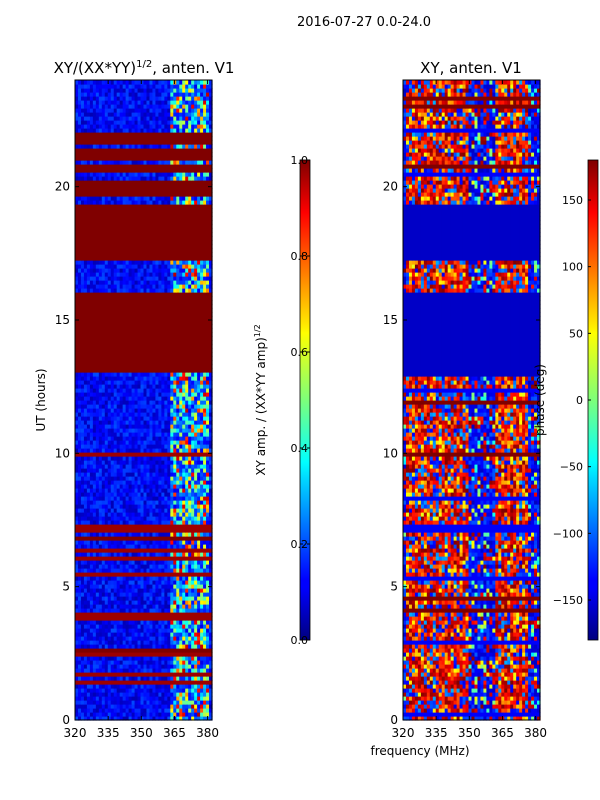 The image size is (600, 800). Describe the element at coordinates (144, 64) in the screenshot. I see `panel-amplitude-title-sup: 1/2` at that location.